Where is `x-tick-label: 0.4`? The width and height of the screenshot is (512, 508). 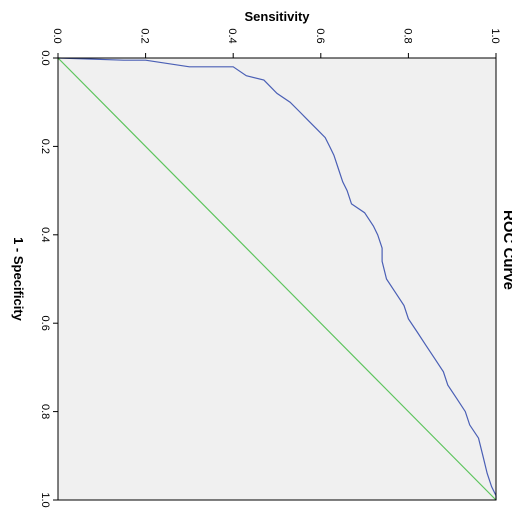
x-tick-label: 0.4 is located at coordinates (45, 234).